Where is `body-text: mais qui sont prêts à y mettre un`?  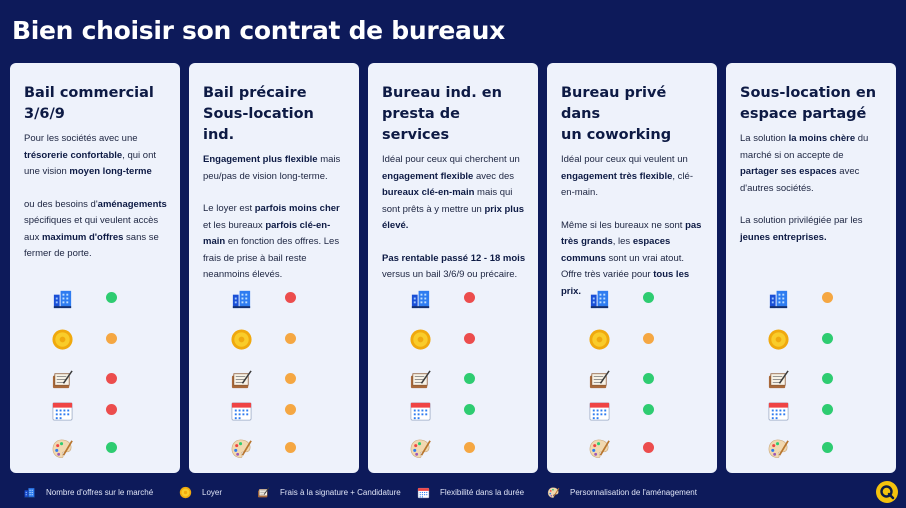
body-text: mais qui sont prêts à y mettre un is located at coordinates (447, 201).